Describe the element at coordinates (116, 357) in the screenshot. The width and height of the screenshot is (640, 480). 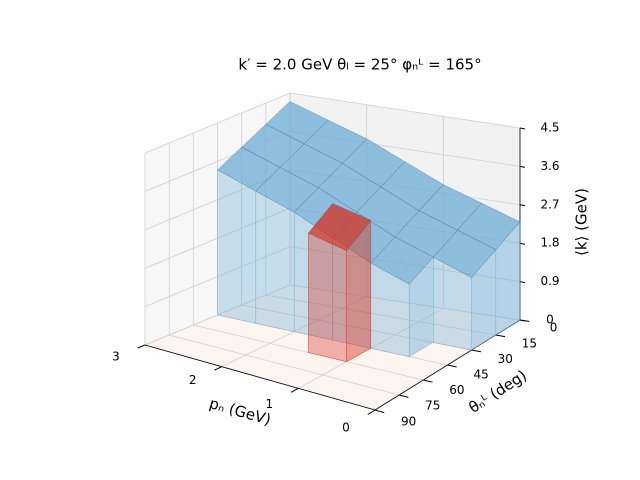
I see `x-tick-label: 3` at that location.